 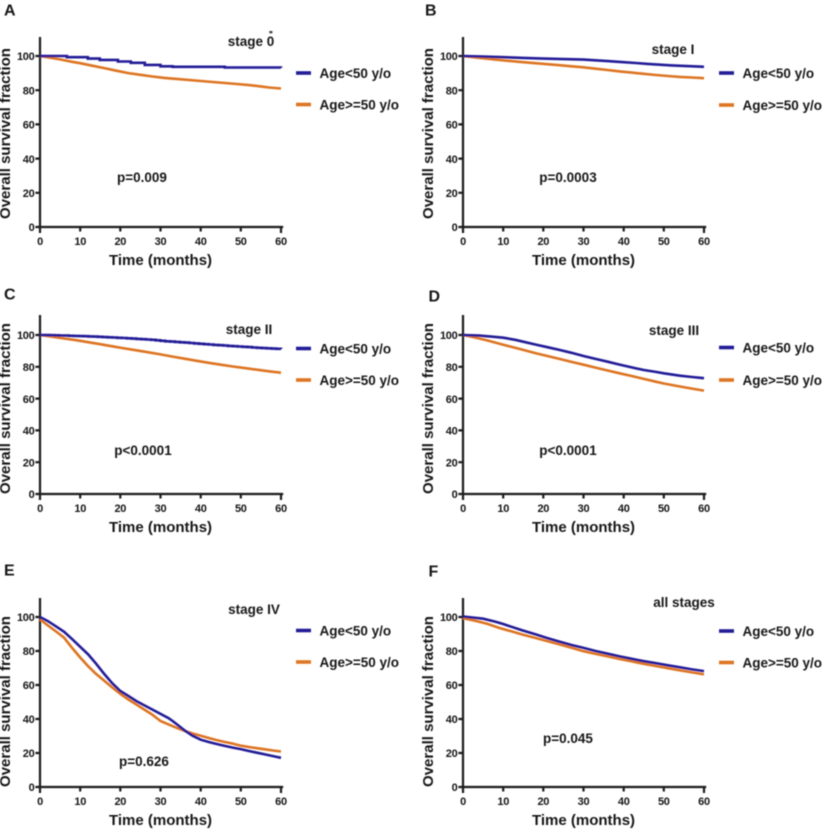 What do you see at coordinates (249, 329) in the screenshot?
I see `svg-text: stage II` at bounding box center [249, 329].